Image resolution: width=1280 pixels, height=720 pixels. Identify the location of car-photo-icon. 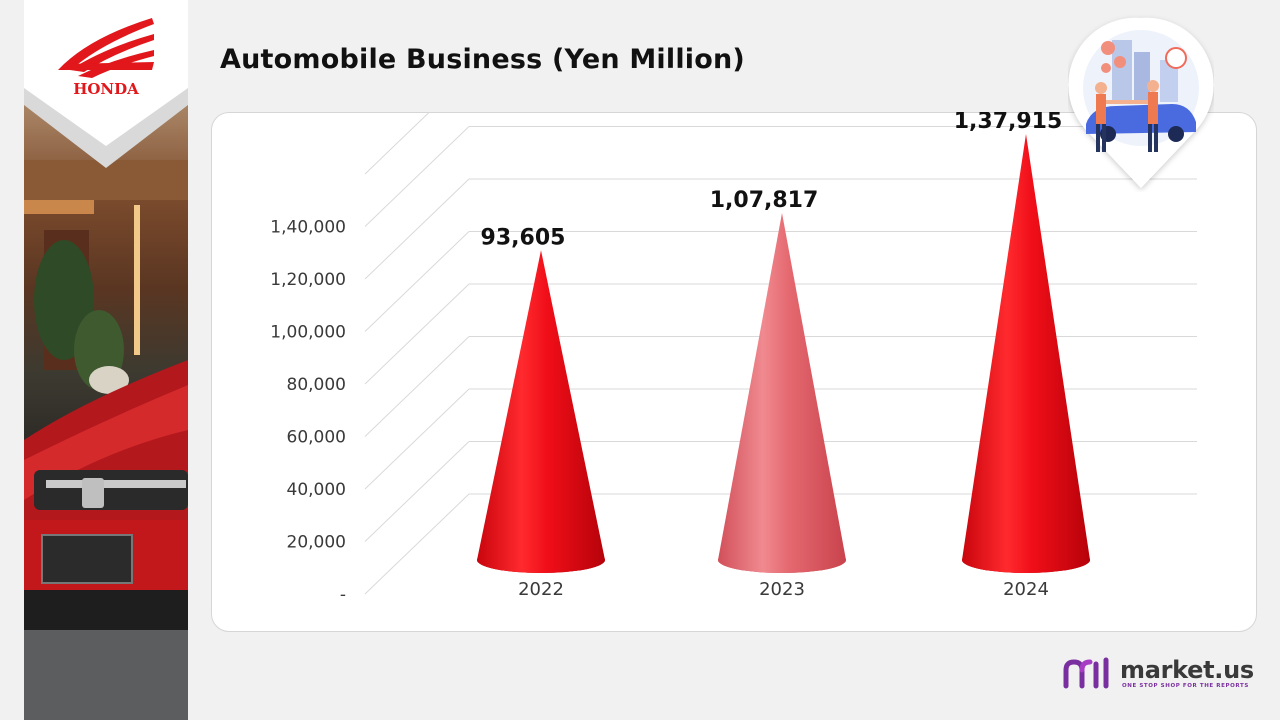
(106, 440).